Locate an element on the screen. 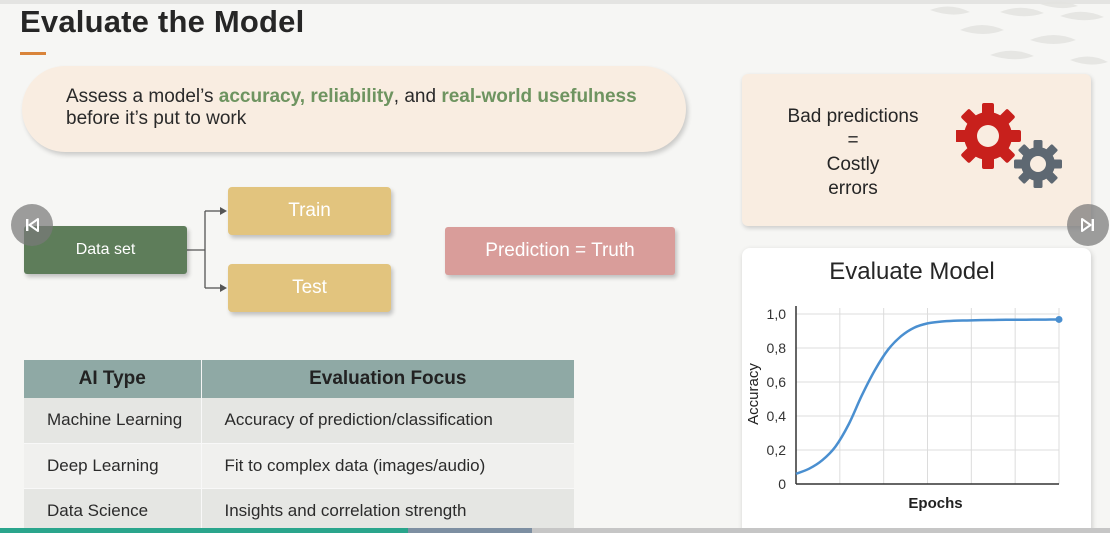 This screenshot has height=533, width=1110. table-header-ai-type: AI Type is located at coordinates (113, 379).